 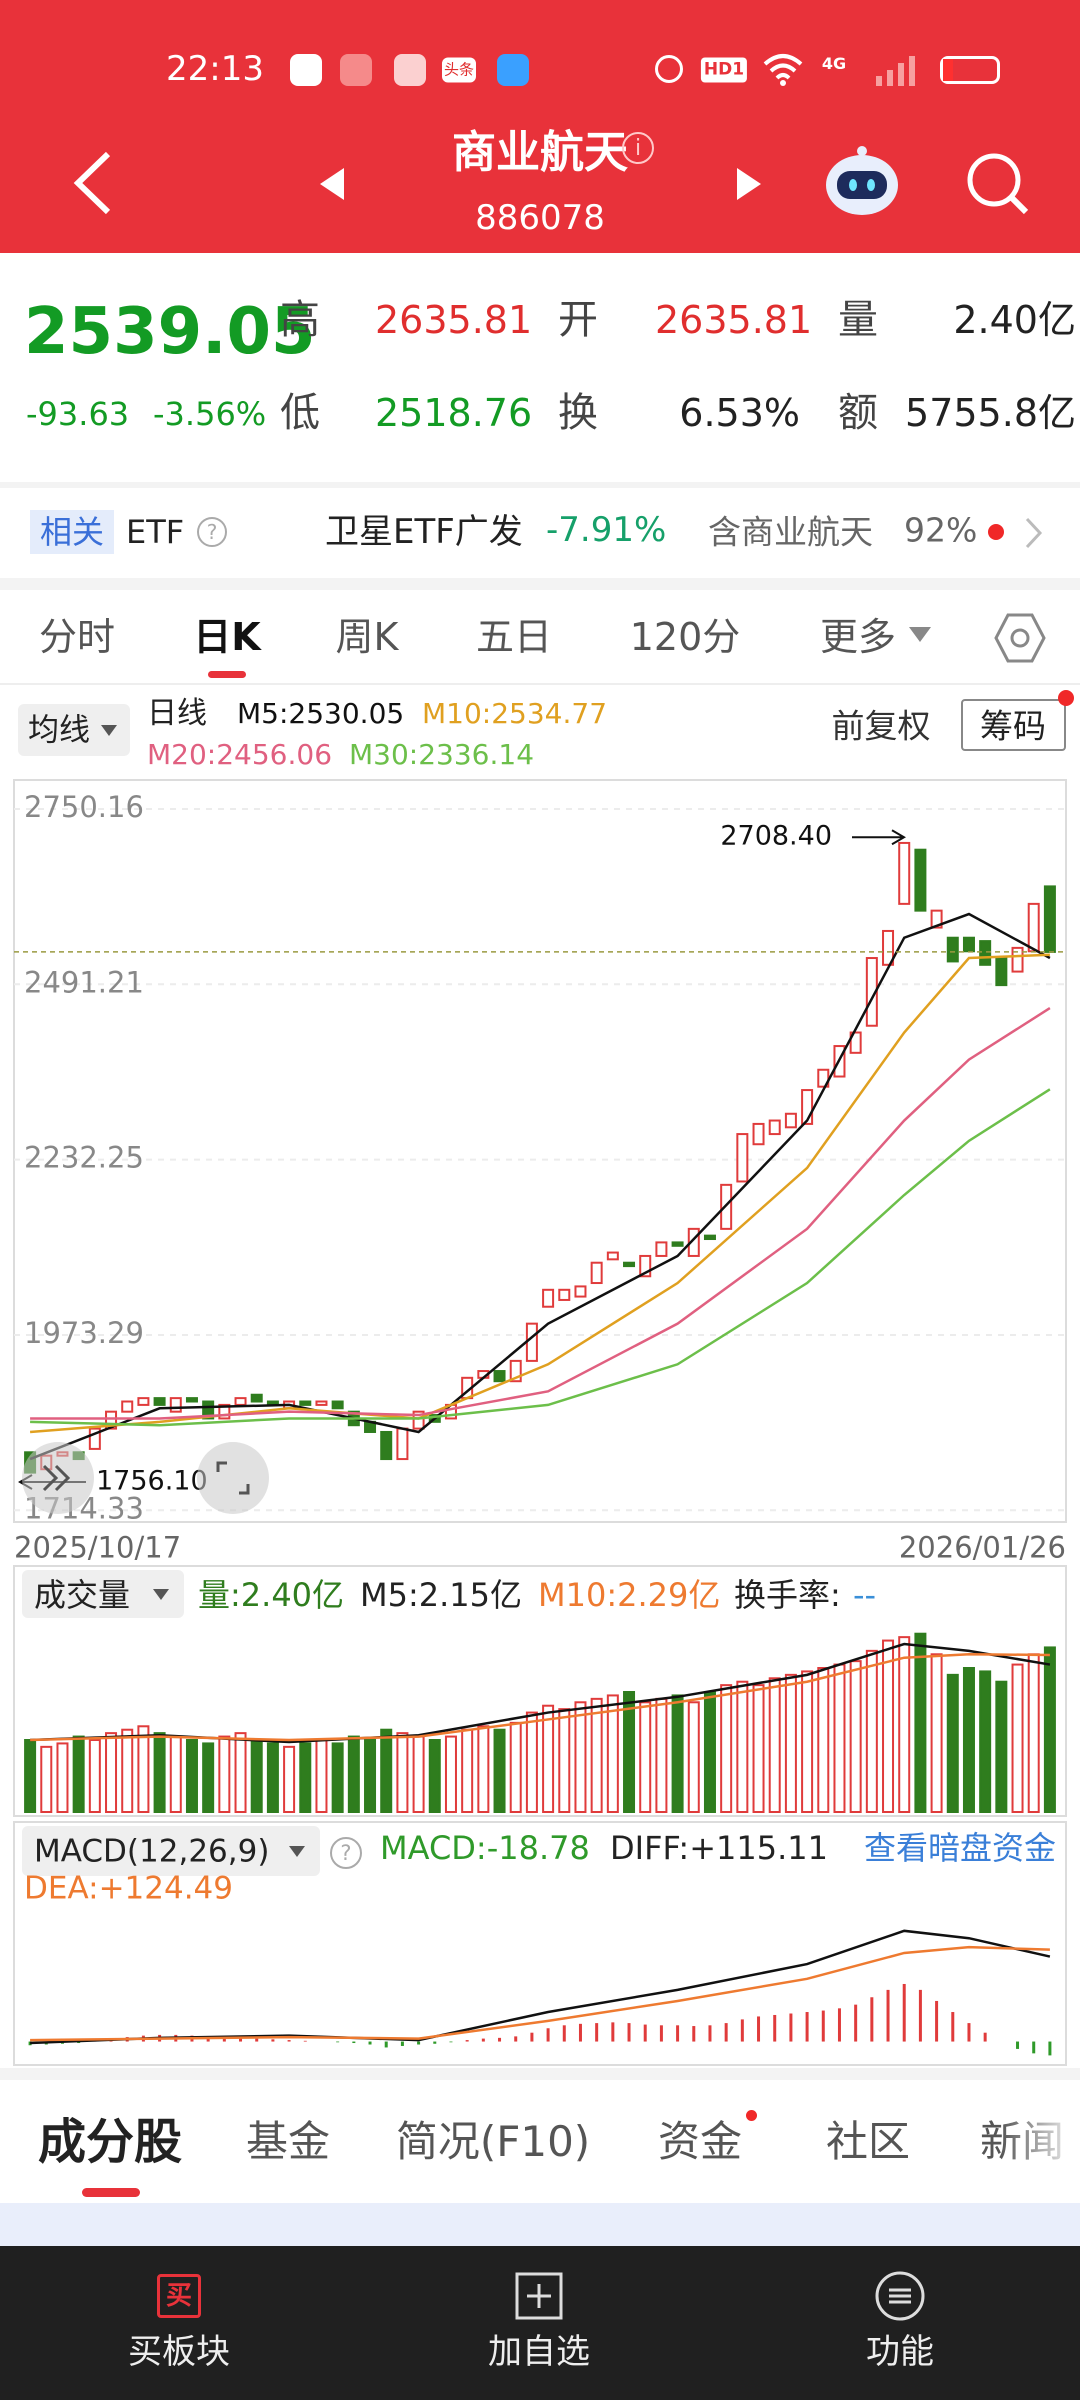 What do you see at coordinates (493, 2141) in the screenshot?
I see `bottom-tab: 简况(F10)` at bounding box center [493, 2141].